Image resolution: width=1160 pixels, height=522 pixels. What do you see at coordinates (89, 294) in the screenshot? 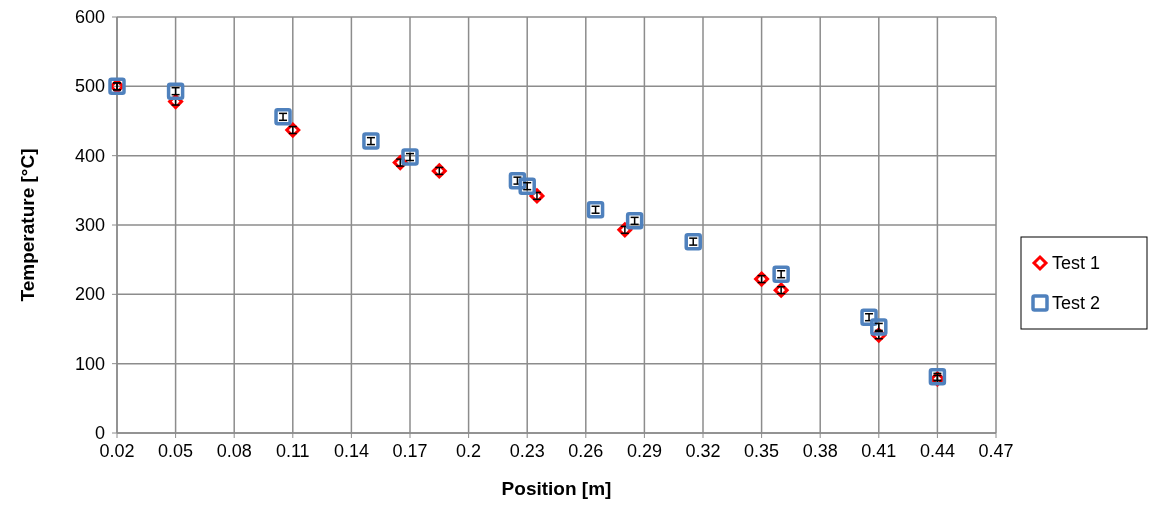
I see `y-tick-label: 200` at bounding box center [89, 294].